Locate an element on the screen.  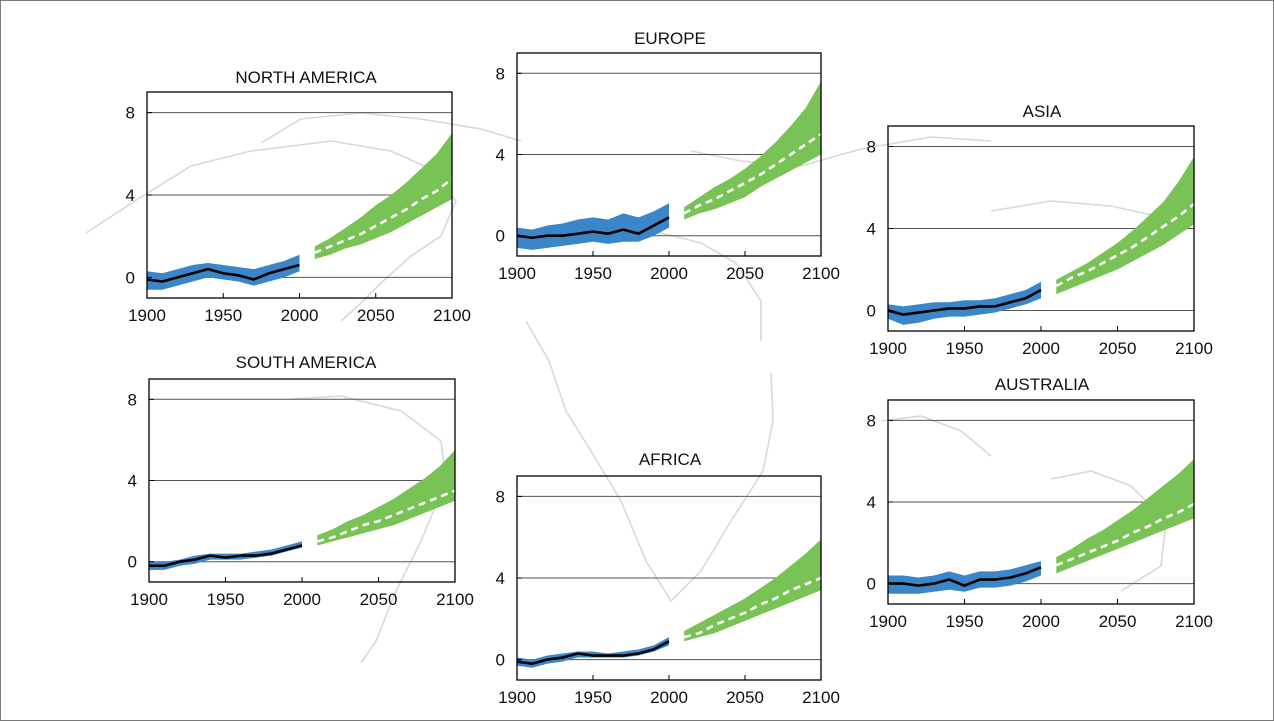
panel-title: EUROPE is located at coordinates (670, 38).